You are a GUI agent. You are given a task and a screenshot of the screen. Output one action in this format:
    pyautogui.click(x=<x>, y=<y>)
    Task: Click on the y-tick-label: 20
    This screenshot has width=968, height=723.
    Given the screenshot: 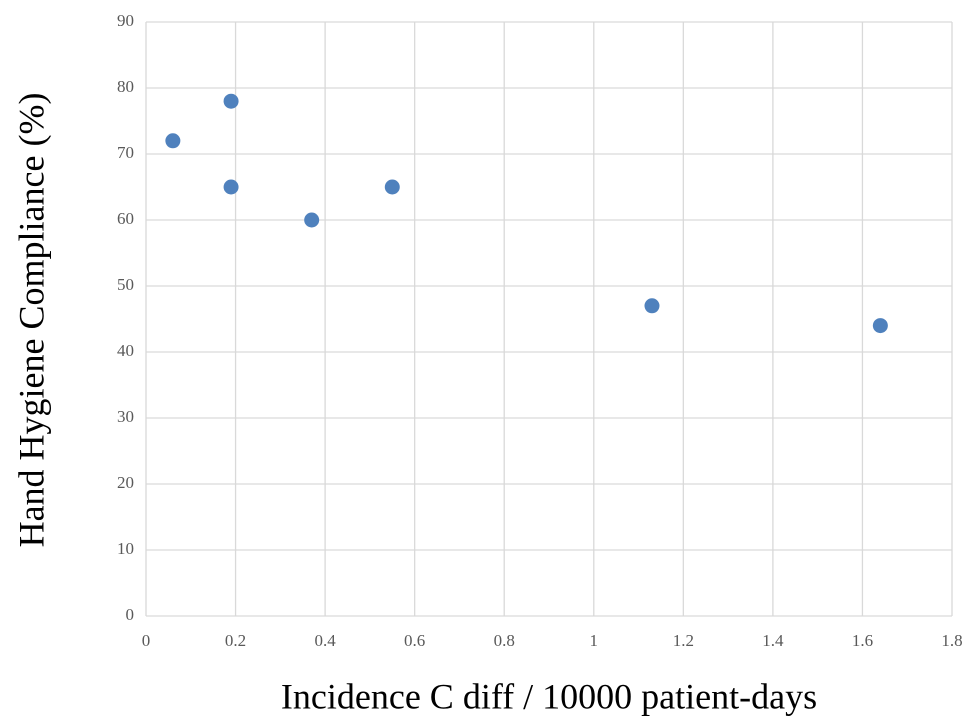 What is the action you would take?
    pyautogui.click(x=125, y=482)
    